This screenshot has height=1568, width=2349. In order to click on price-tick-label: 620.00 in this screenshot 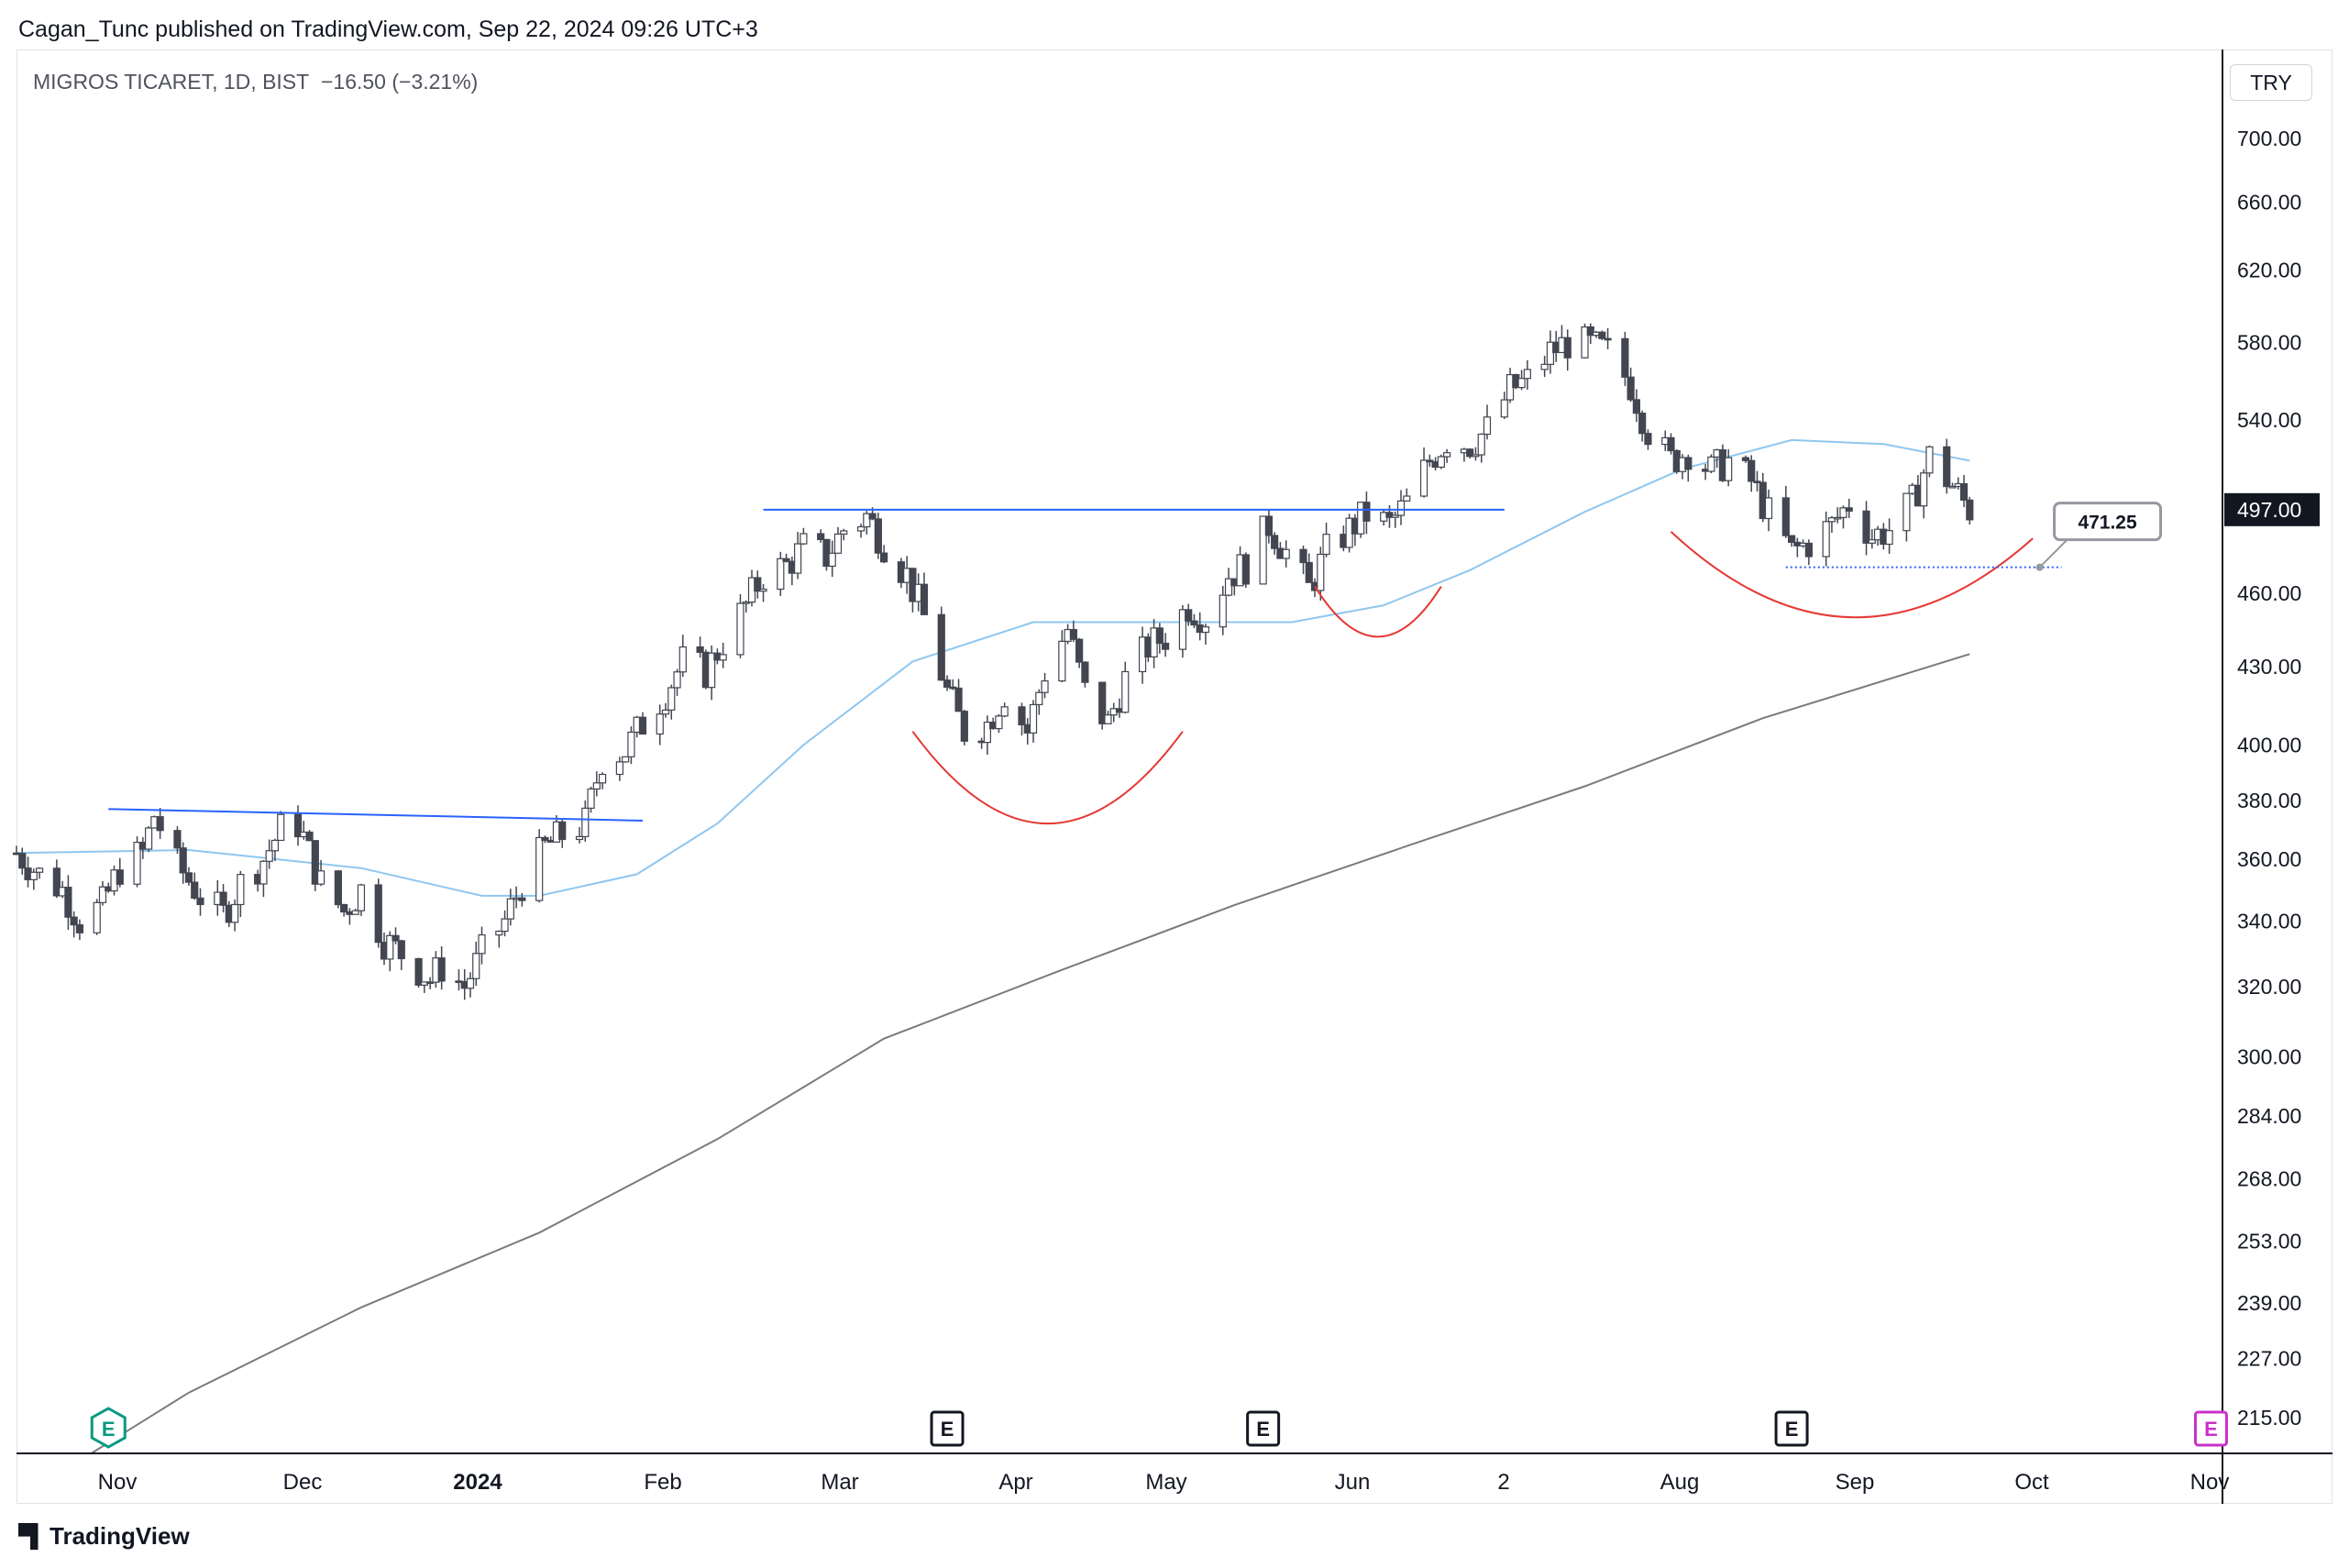, I will do `click(2269, 271)`.